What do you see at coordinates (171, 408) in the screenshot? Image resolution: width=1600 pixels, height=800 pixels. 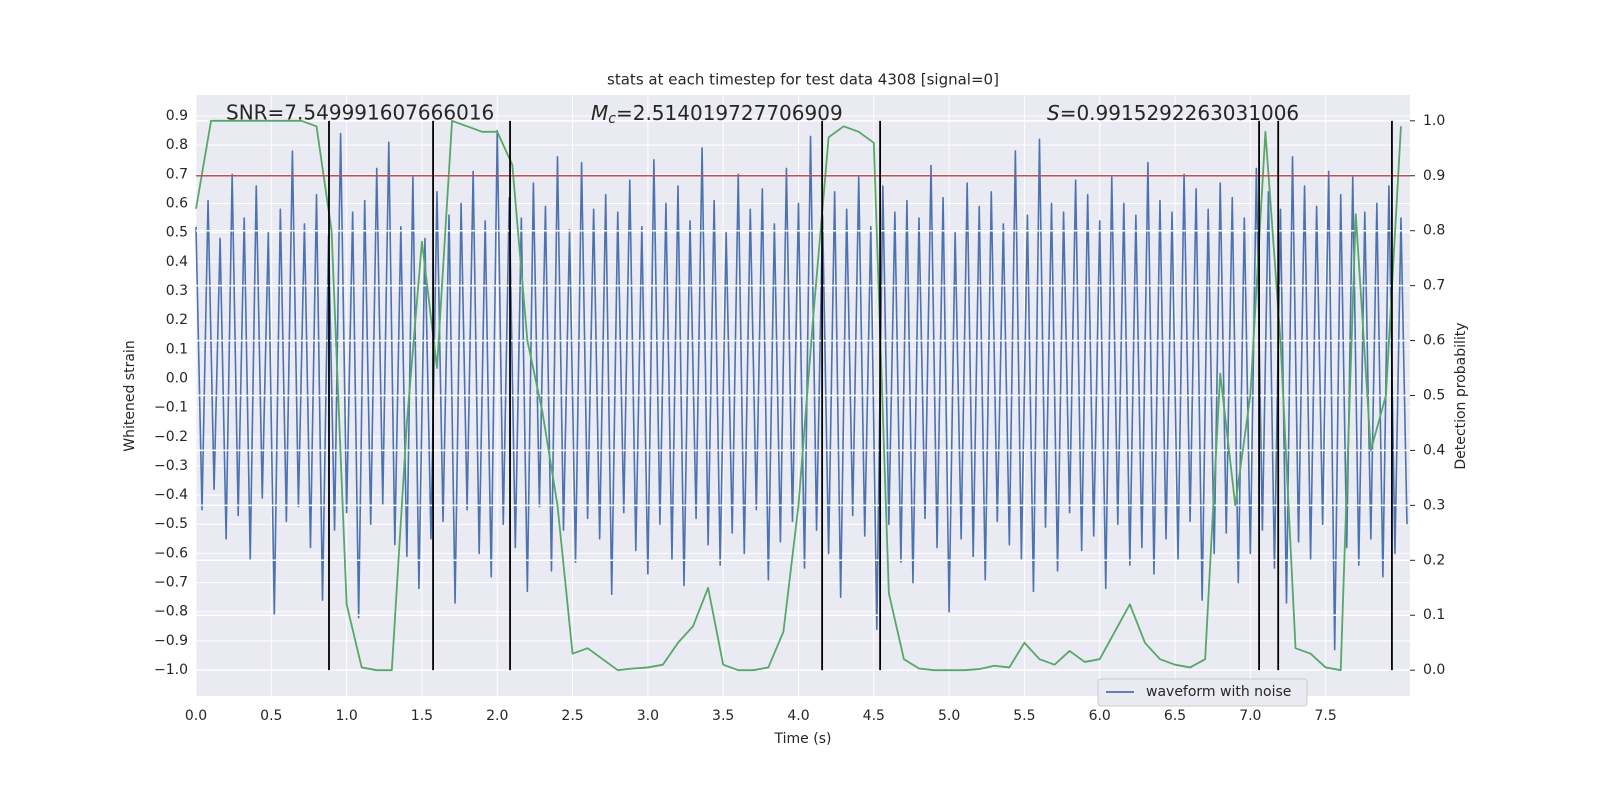 I see `y-tick-label: −0.1` at bounding box center [171, 408].